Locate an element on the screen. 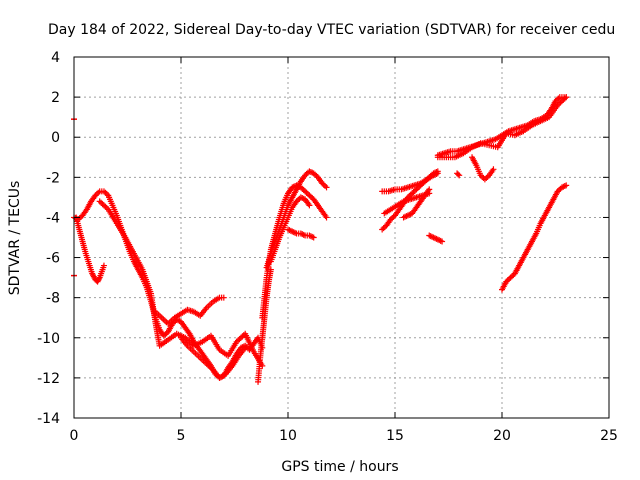 The width and height of the screenshot is (640, 480). y-tick-label: -2 is located at coordinates (53, 178).